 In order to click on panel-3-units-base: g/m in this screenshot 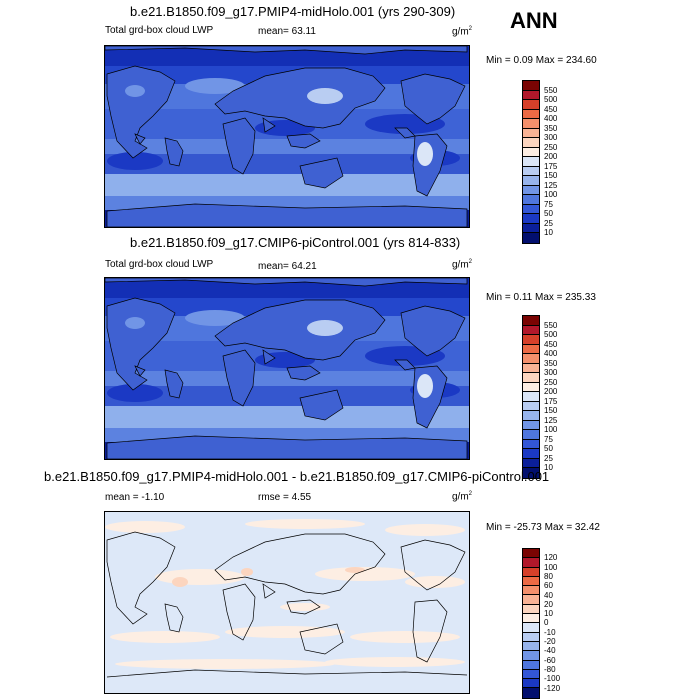, I will do `click(460, 497)`.